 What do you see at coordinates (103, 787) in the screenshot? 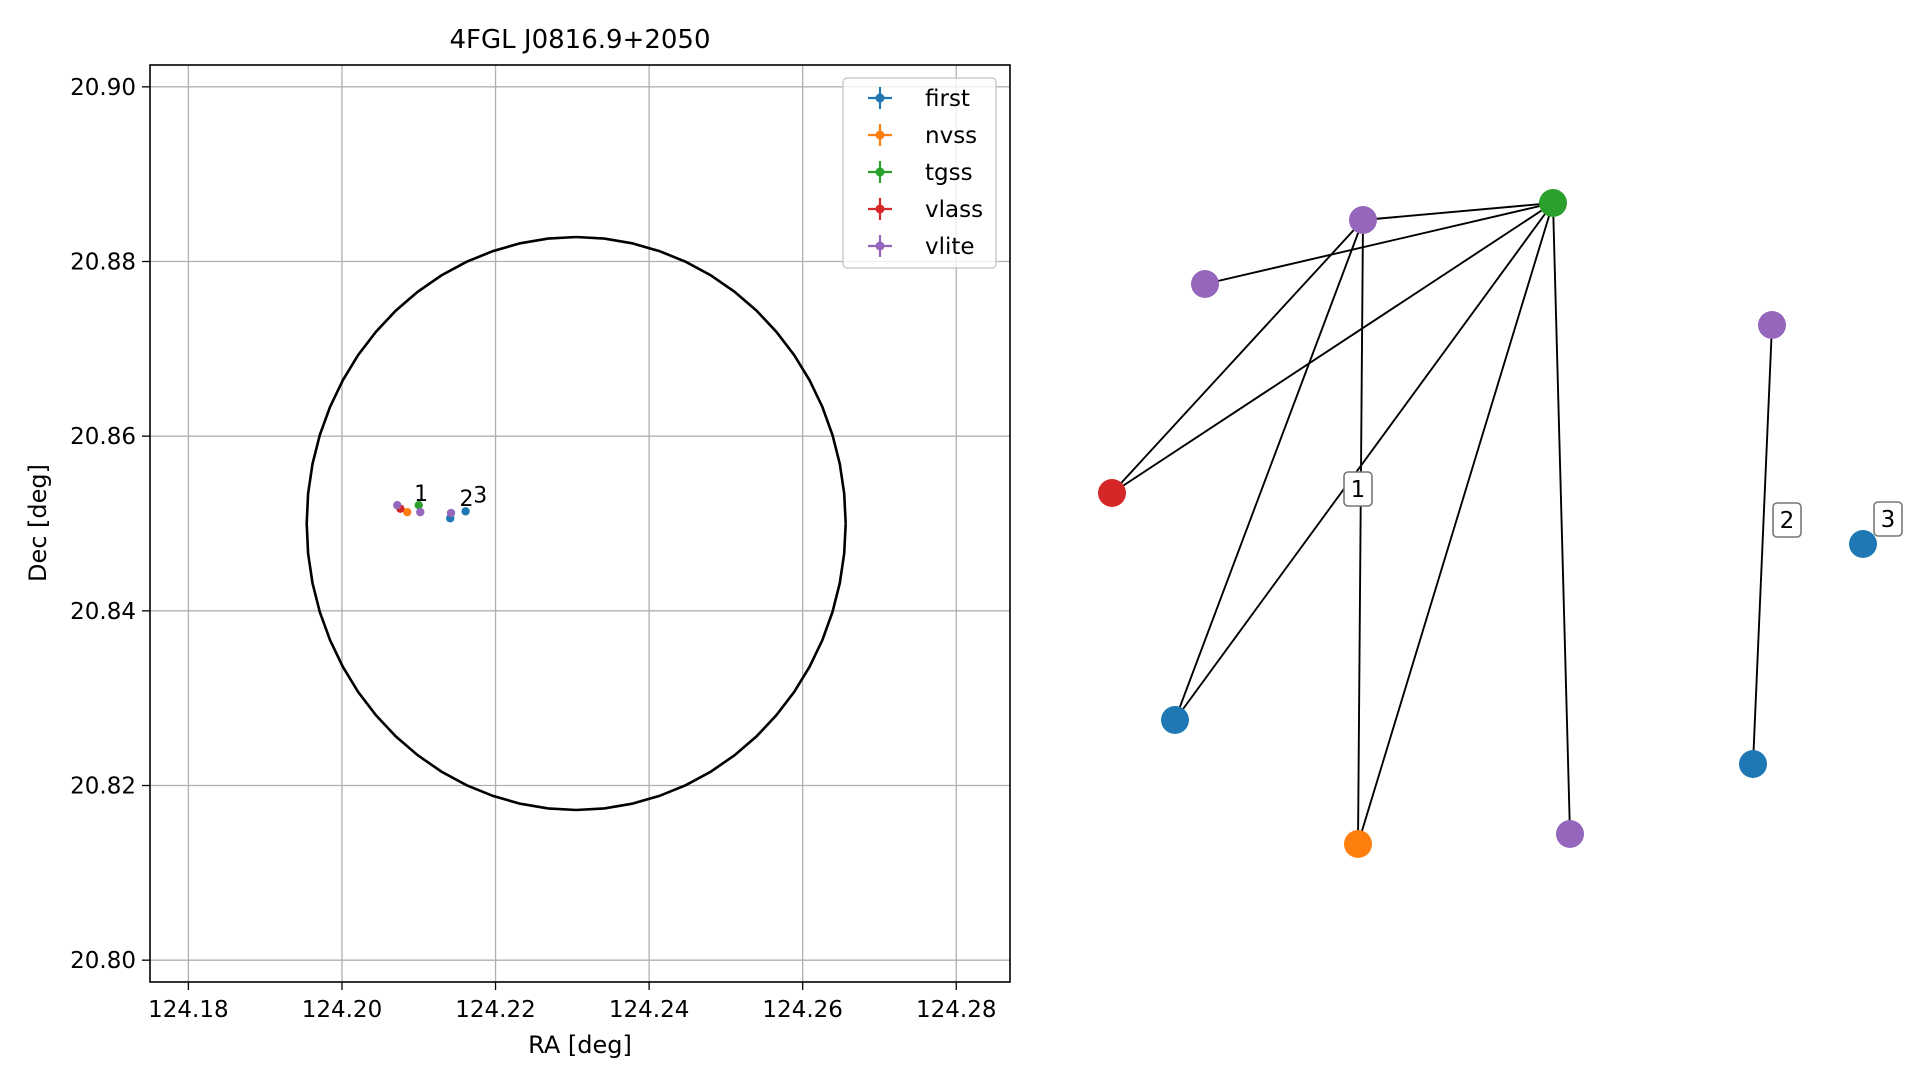
I see `y-tick-label: 20.82` at bounding box center [103, 787].